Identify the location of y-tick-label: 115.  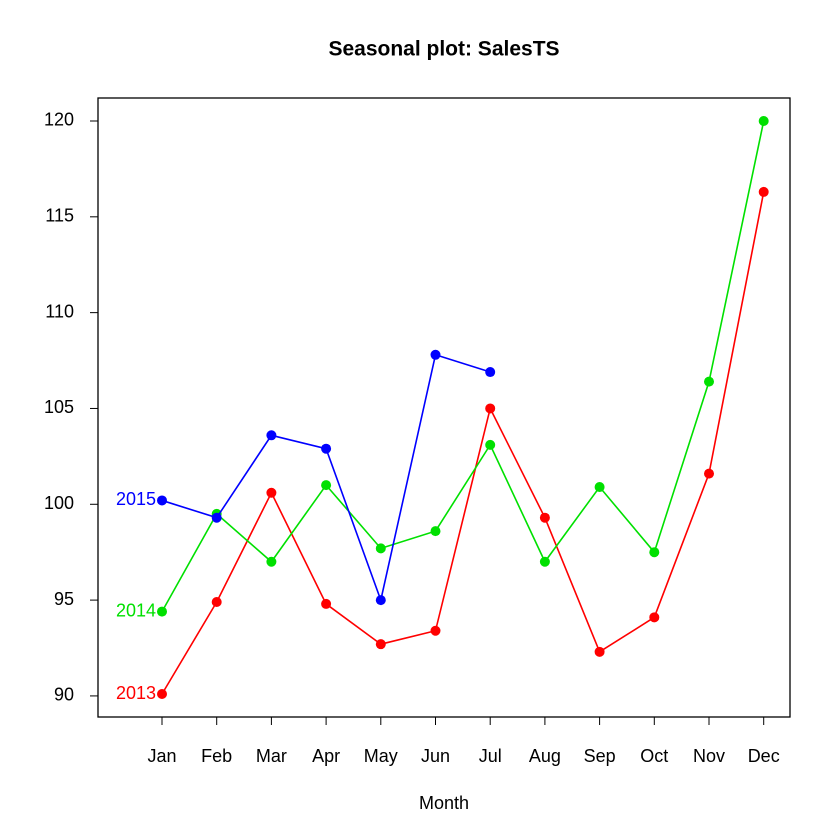
(59, 216).